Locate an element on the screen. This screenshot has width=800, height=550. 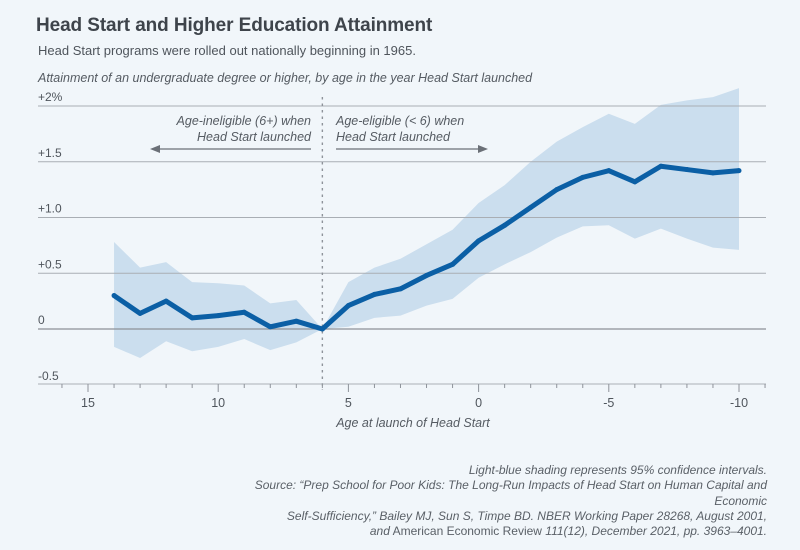
x-tick-label: 5 is located at coordinates (348, 403).